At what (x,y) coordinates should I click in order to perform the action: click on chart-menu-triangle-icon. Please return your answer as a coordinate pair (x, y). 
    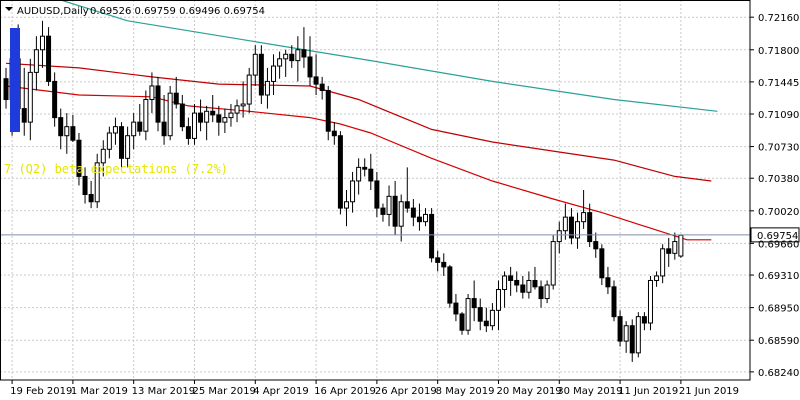
    Looking at the image, I should click on (9, 9).